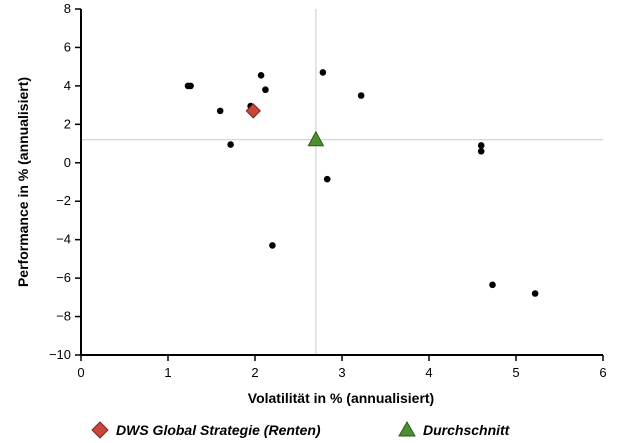  What do you see at coordinates (515, 372) in the screenshot?
I see `x-tick-label: 5` at bounding box center [515, 372].